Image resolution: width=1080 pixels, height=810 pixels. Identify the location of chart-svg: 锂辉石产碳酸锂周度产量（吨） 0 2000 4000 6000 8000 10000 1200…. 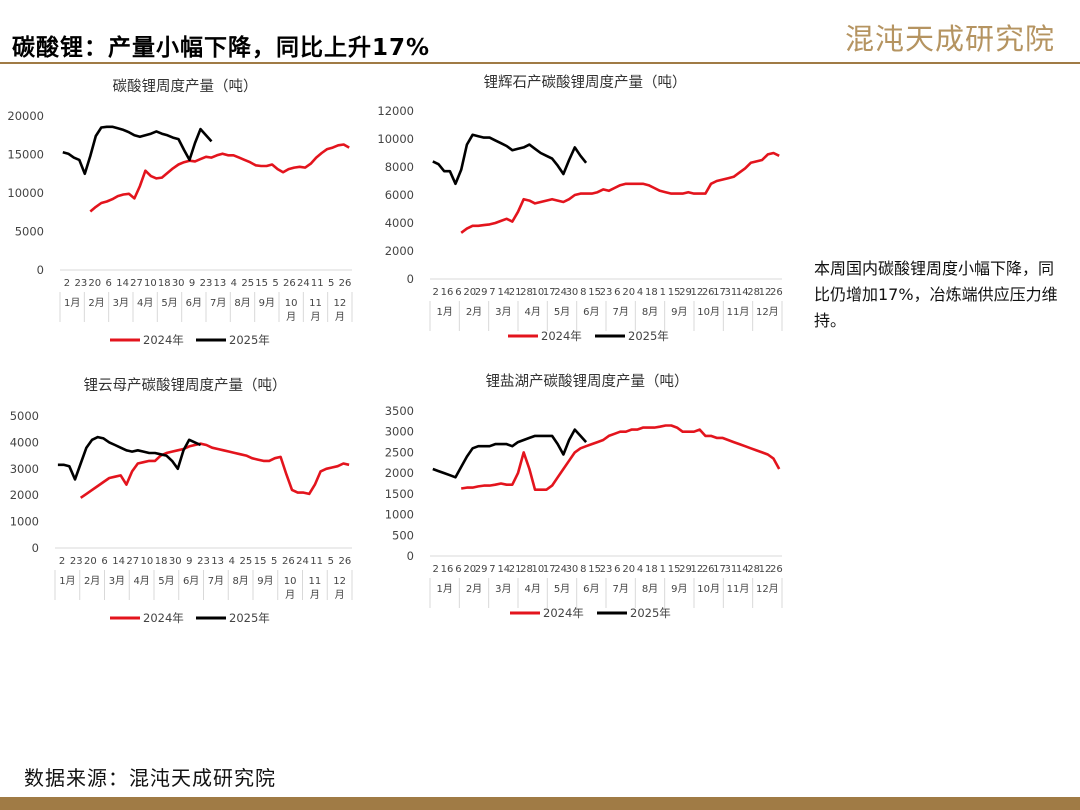
(580, 208).